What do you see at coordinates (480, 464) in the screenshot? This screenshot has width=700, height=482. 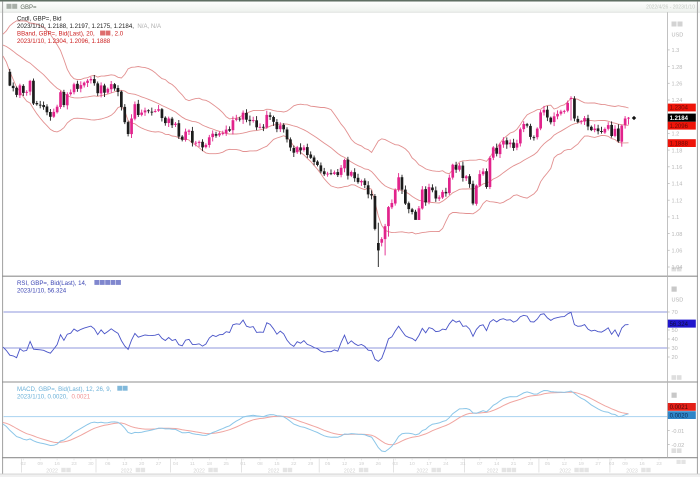 I see `svg-text: 07` at bounding box center [480, 464].